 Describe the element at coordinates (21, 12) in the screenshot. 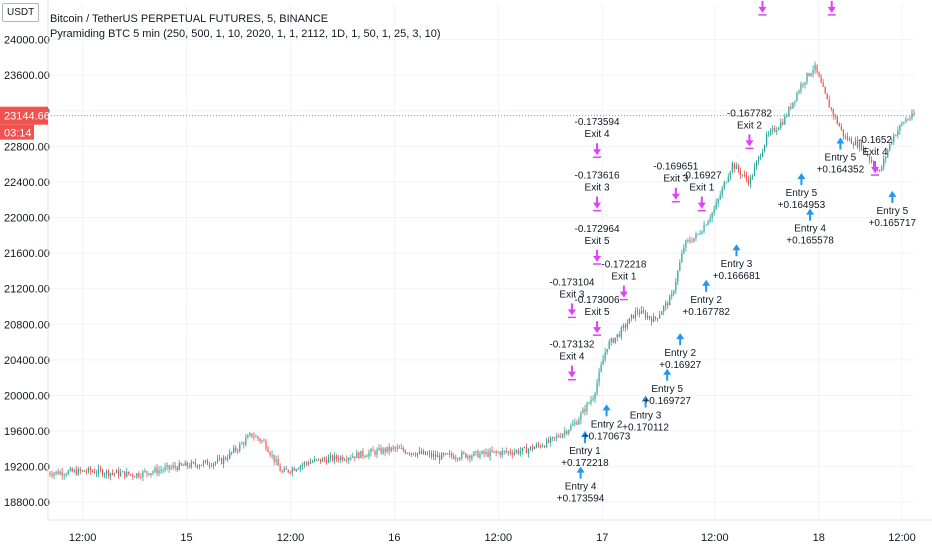

I see `symbol-badge: USDT` at that location.